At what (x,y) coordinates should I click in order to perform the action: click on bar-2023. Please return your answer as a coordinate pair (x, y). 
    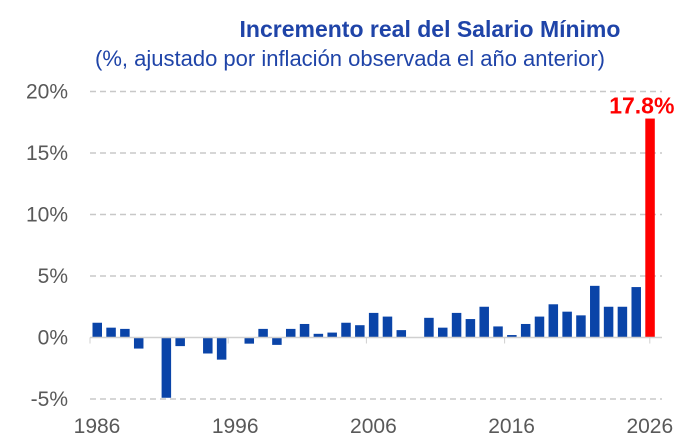
    Looking at the image, I should click on (608, 322).